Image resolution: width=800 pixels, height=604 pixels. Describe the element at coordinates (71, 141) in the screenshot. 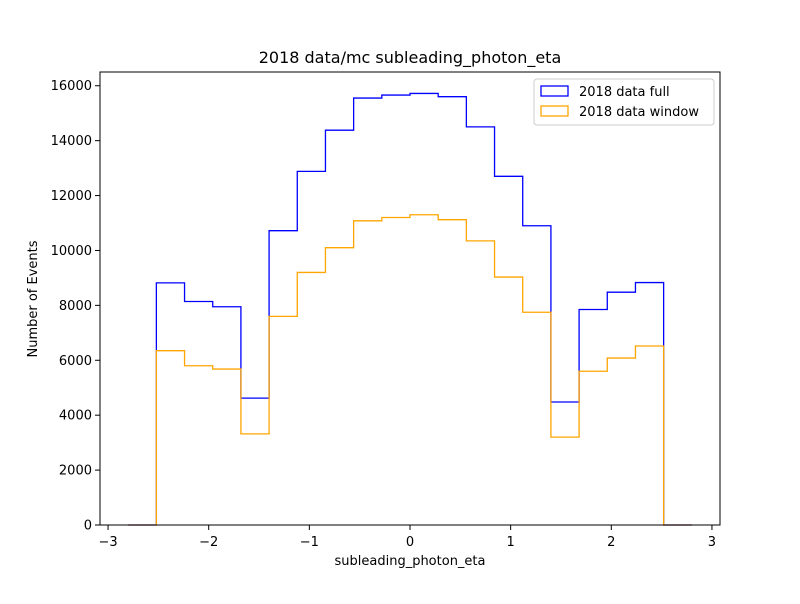

I see `y-tick-label: 14000` at that location.